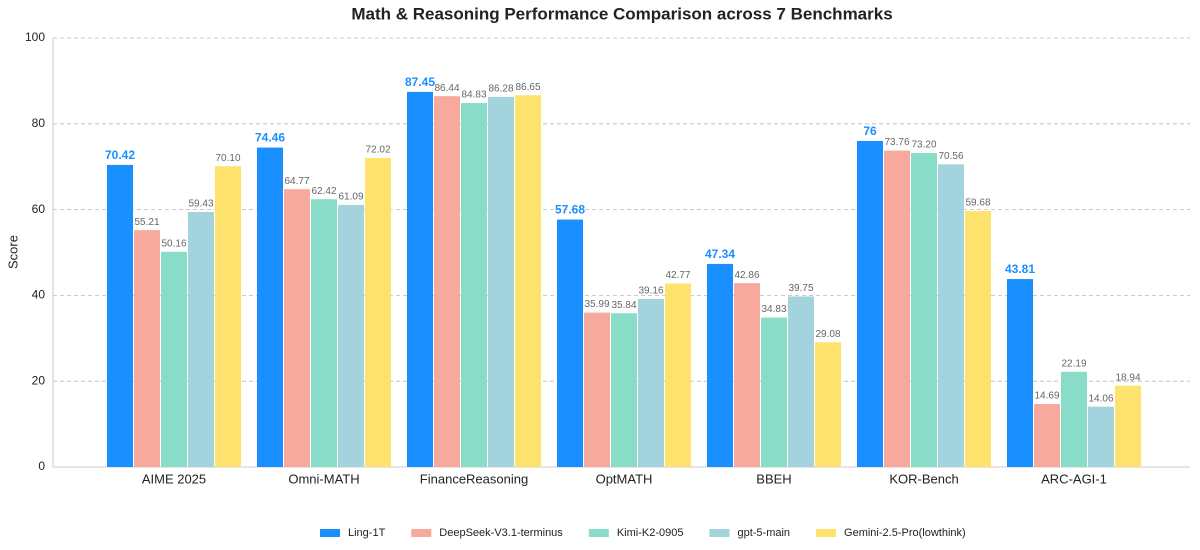  Describe the element at coordinates (773, 309) in the screenshot. I see `value-label: 34.83` at that location.